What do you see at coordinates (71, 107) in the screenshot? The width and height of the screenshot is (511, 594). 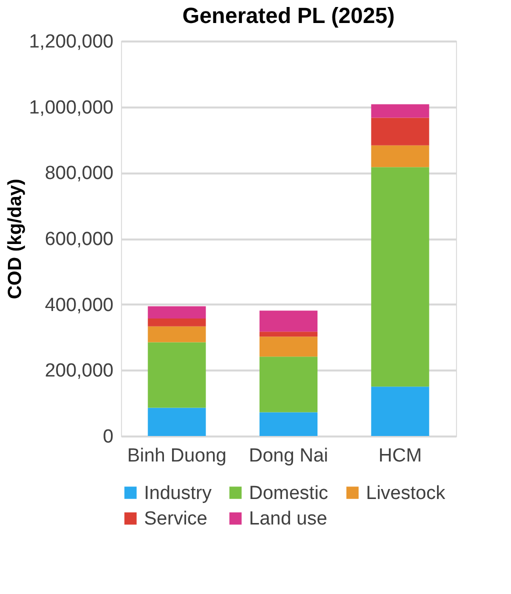 I see `y-tick-label: 1,000,000` at bounding box center [71, 107].